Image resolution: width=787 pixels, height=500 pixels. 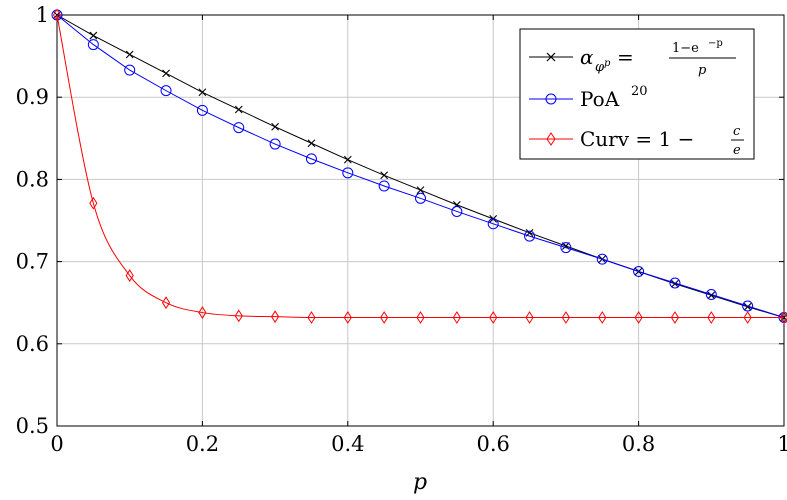 What do you see at coordinates (782, 444) in the screenshot?
I see `x-tick-label: 1` at bounding box center [782, 444].